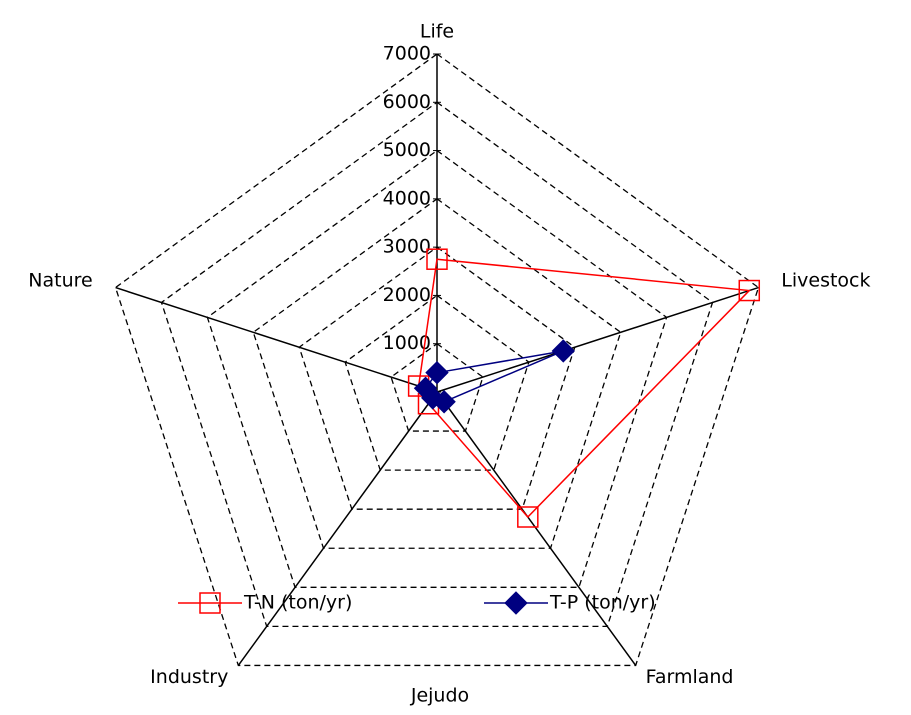 This screenshot has width=911, height=715. Describe the element at coordinates (60, 280) in the screenshot. I see `category-label: Nature` at that location.